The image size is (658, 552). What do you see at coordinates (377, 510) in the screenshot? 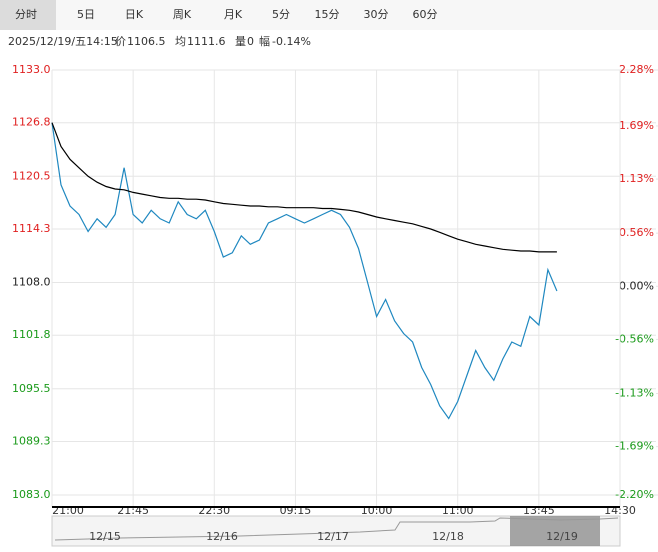
I see `x-tick-label: 10:00` at bounding box center [377, 510].